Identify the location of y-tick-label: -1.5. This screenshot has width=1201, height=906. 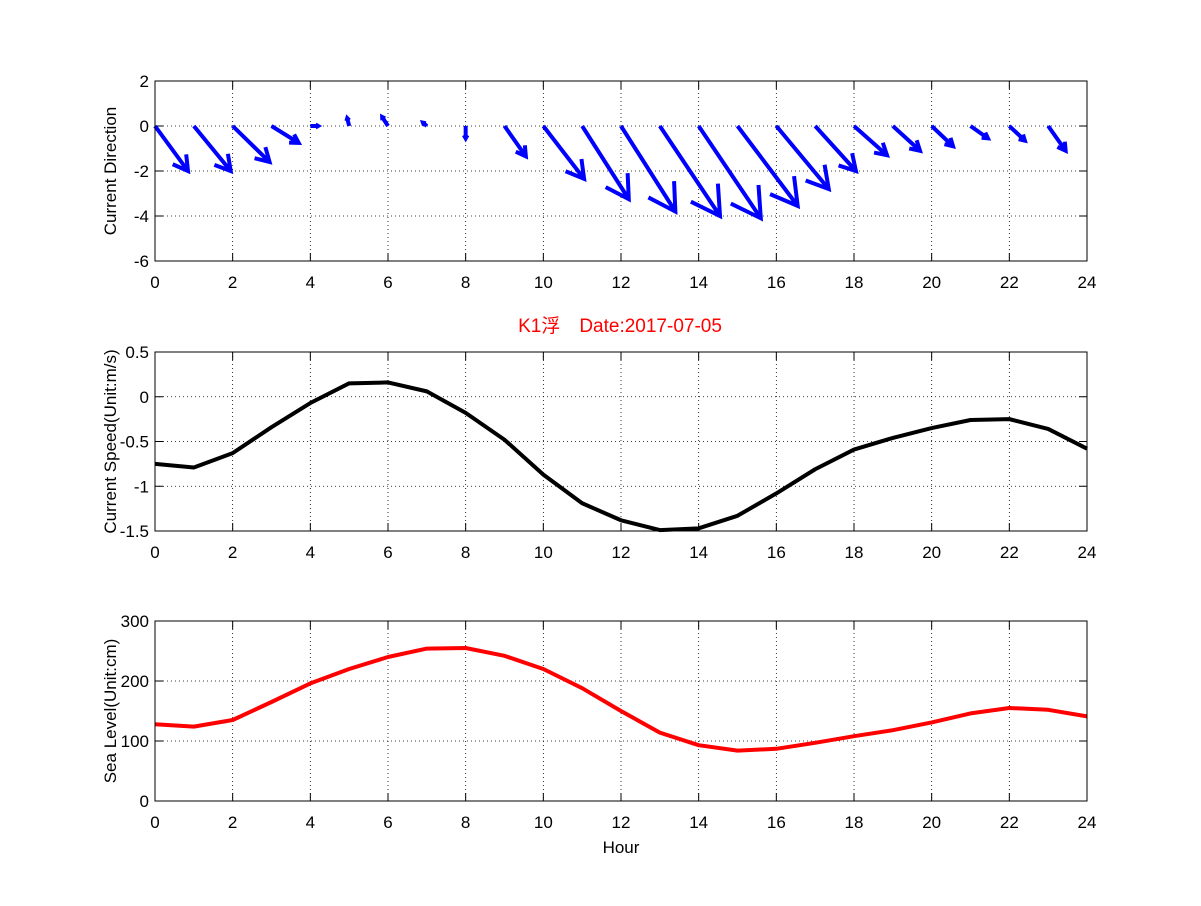
(134, 531).